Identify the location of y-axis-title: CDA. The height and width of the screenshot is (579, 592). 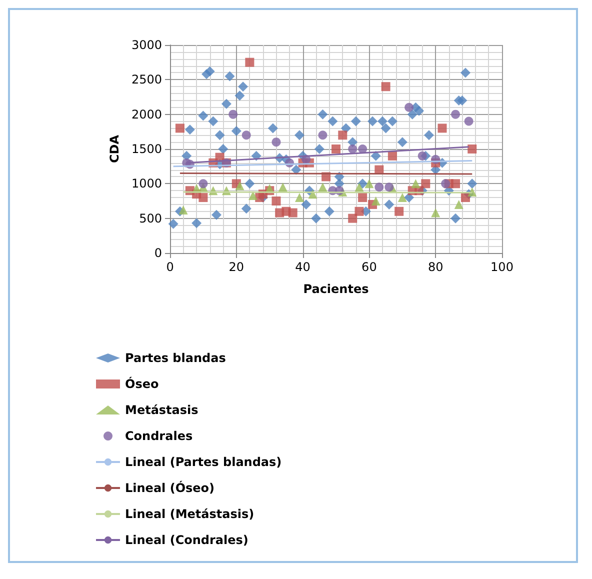
(115, 149).